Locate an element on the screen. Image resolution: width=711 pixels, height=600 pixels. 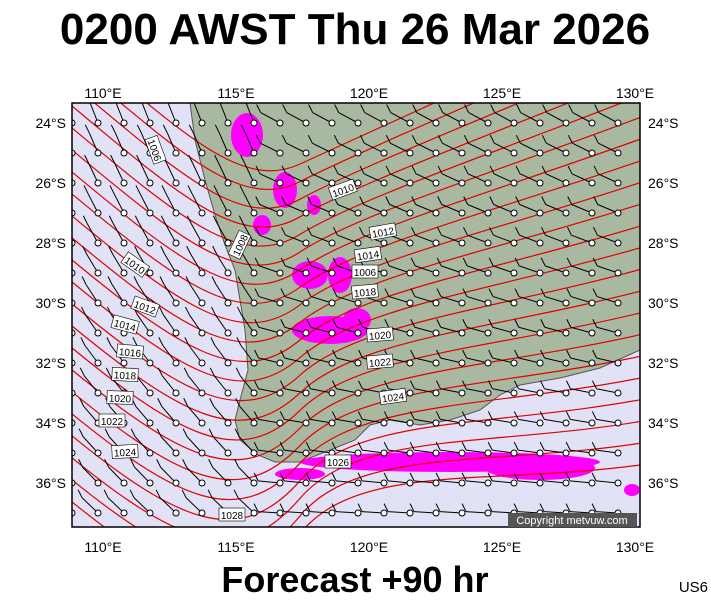
lon-label: 115°E is located at coordinates (235, 547).